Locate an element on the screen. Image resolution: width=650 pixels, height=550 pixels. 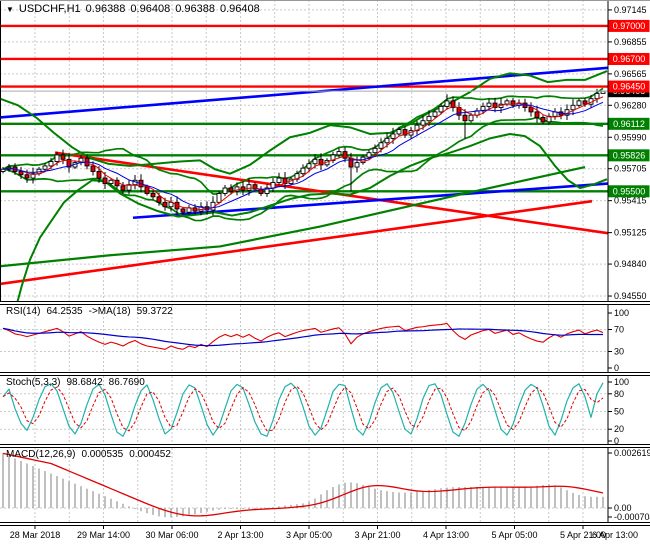
rsi-ma-label: ->MA(18) is located at coordinates (109, 311).